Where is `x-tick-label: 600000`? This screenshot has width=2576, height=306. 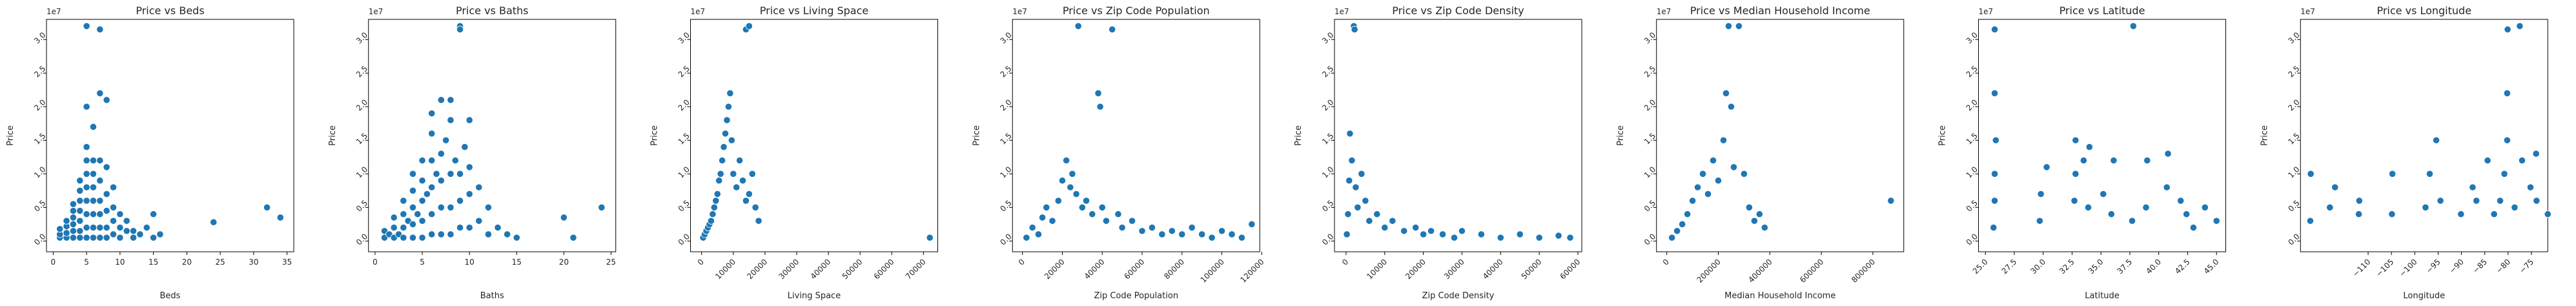 x-tick-label: 600000 is located at coordinates (1812, 270).